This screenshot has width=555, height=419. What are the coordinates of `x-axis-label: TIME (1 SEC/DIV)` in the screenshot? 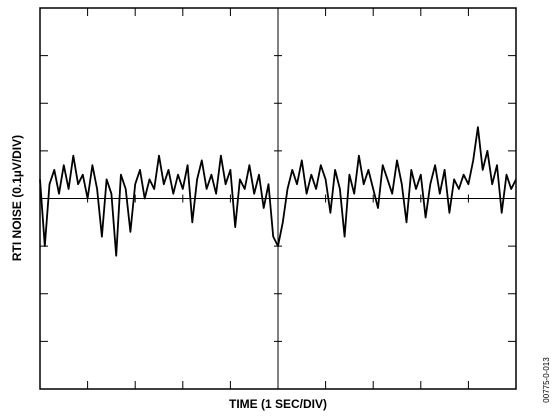 It's located at (278, 404).